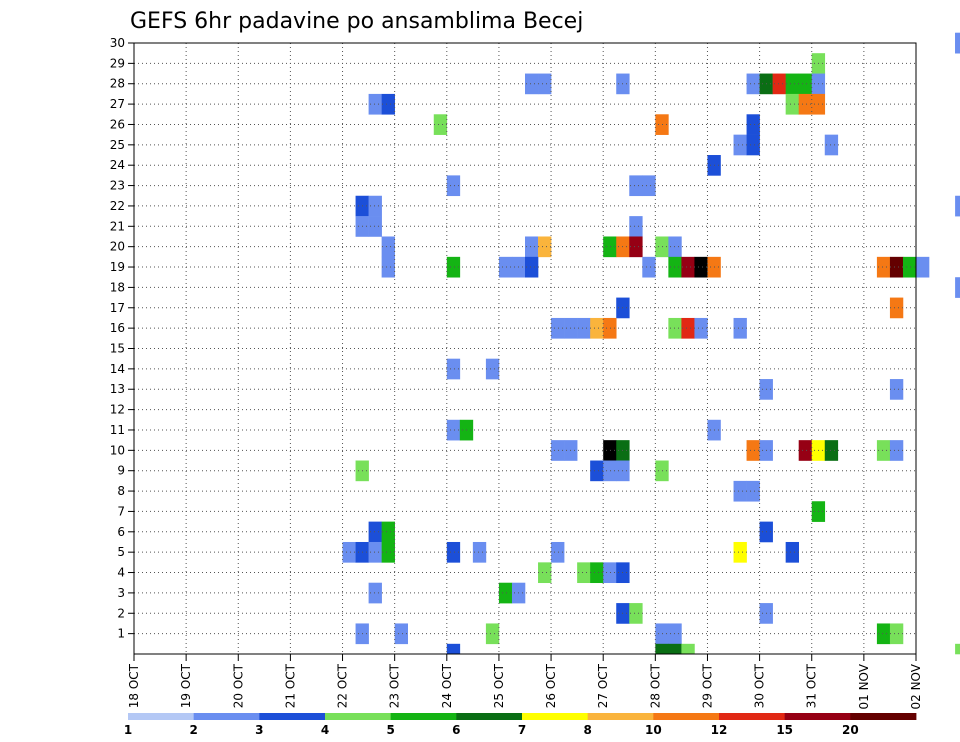 The width and height of the screenshot is (960, 742). Describe the element at coordinates (551, 685) in the screenshot. I see `x-tick-label: 26 OCT` at that location.